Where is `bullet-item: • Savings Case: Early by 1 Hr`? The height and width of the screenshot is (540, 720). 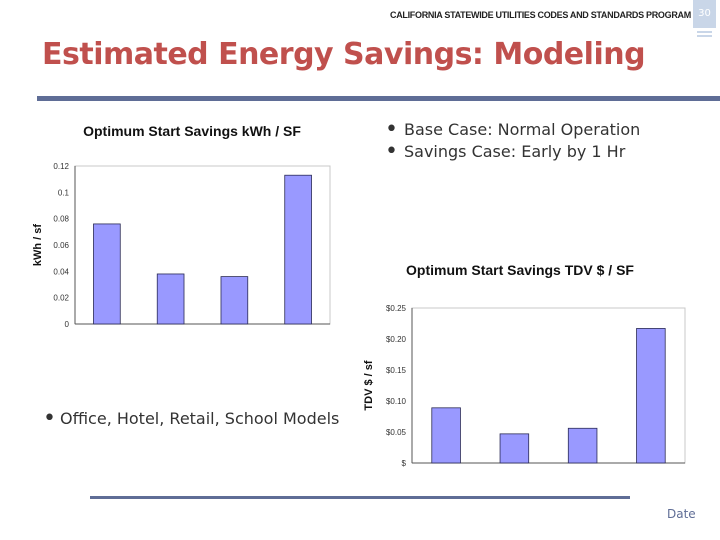 bullet-item: • Savings Case: Early by 1 Hr is located at coordinates (512, 151).